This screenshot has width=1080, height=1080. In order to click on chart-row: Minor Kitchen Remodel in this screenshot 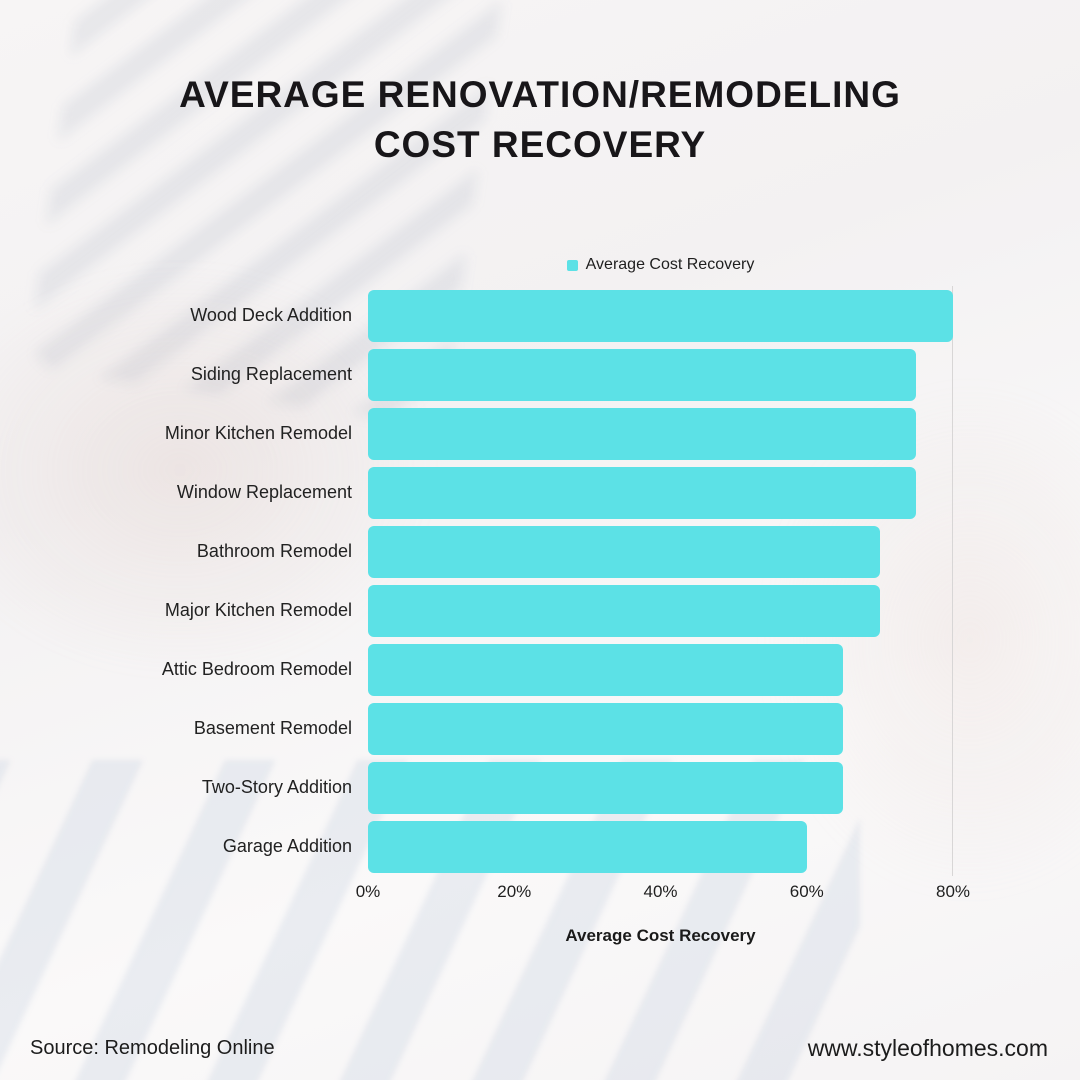, I will do `click(491, 433)`.